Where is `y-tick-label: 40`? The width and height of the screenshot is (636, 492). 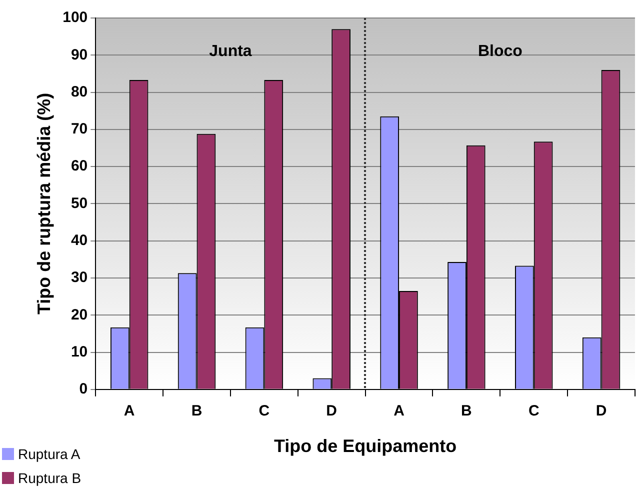
y-tick-label: 40 is located at coordinates (79, 240).